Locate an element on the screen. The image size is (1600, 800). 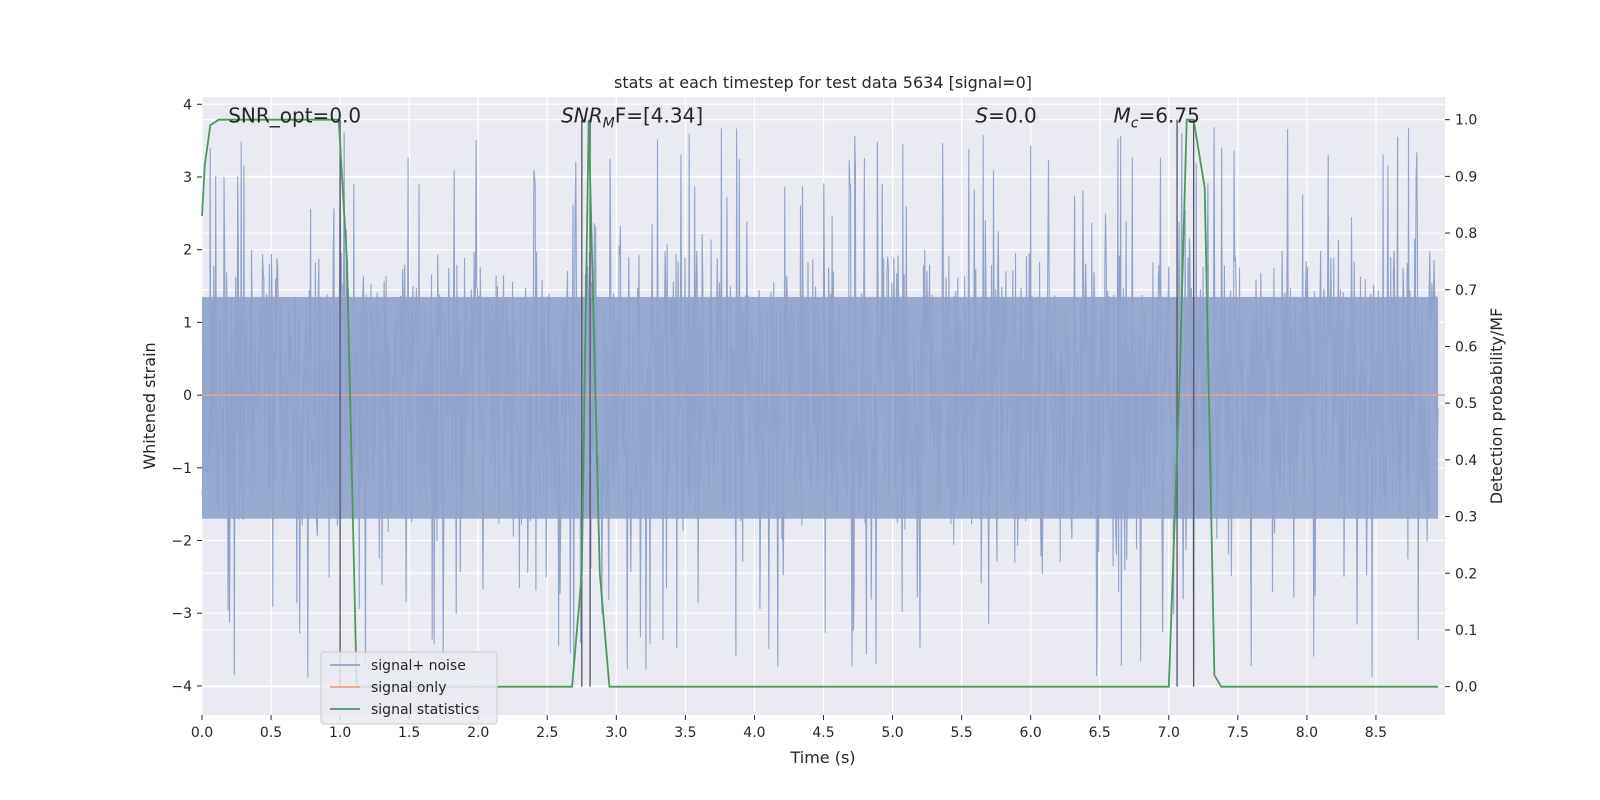
y-tick-label: 4 is located at coordinates (187, 105).